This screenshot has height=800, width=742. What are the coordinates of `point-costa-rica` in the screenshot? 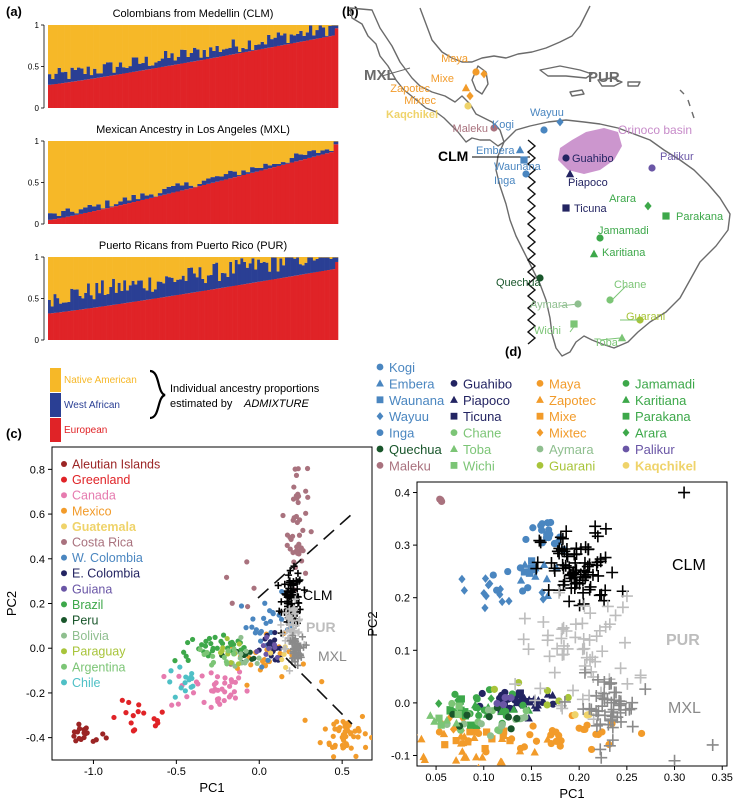 It's located at (311, 532).